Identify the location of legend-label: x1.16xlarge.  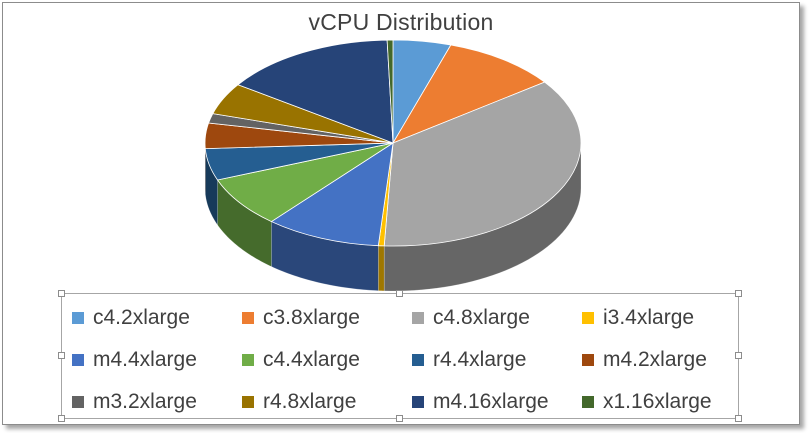
(657, 401).